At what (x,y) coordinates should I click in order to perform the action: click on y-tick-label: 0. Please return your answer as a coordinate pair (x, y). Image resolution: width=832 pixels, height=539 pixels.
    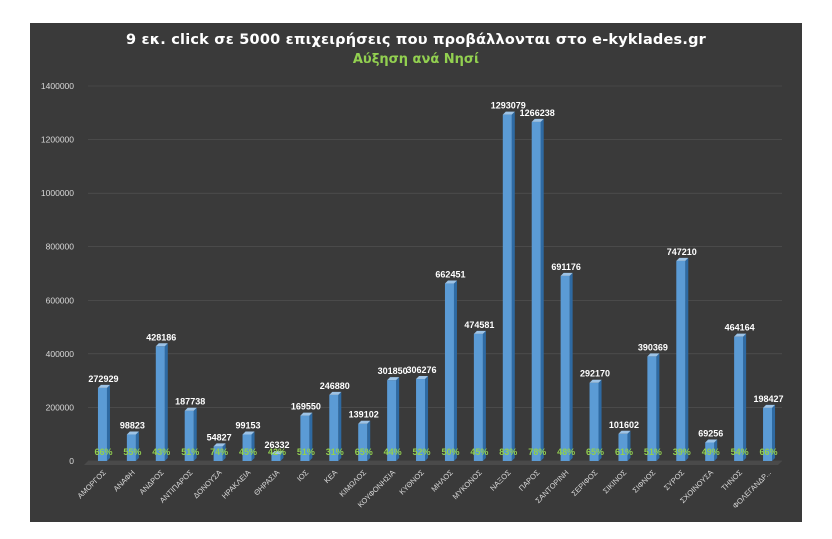
    Looking at the image, I should click on (71, 461).